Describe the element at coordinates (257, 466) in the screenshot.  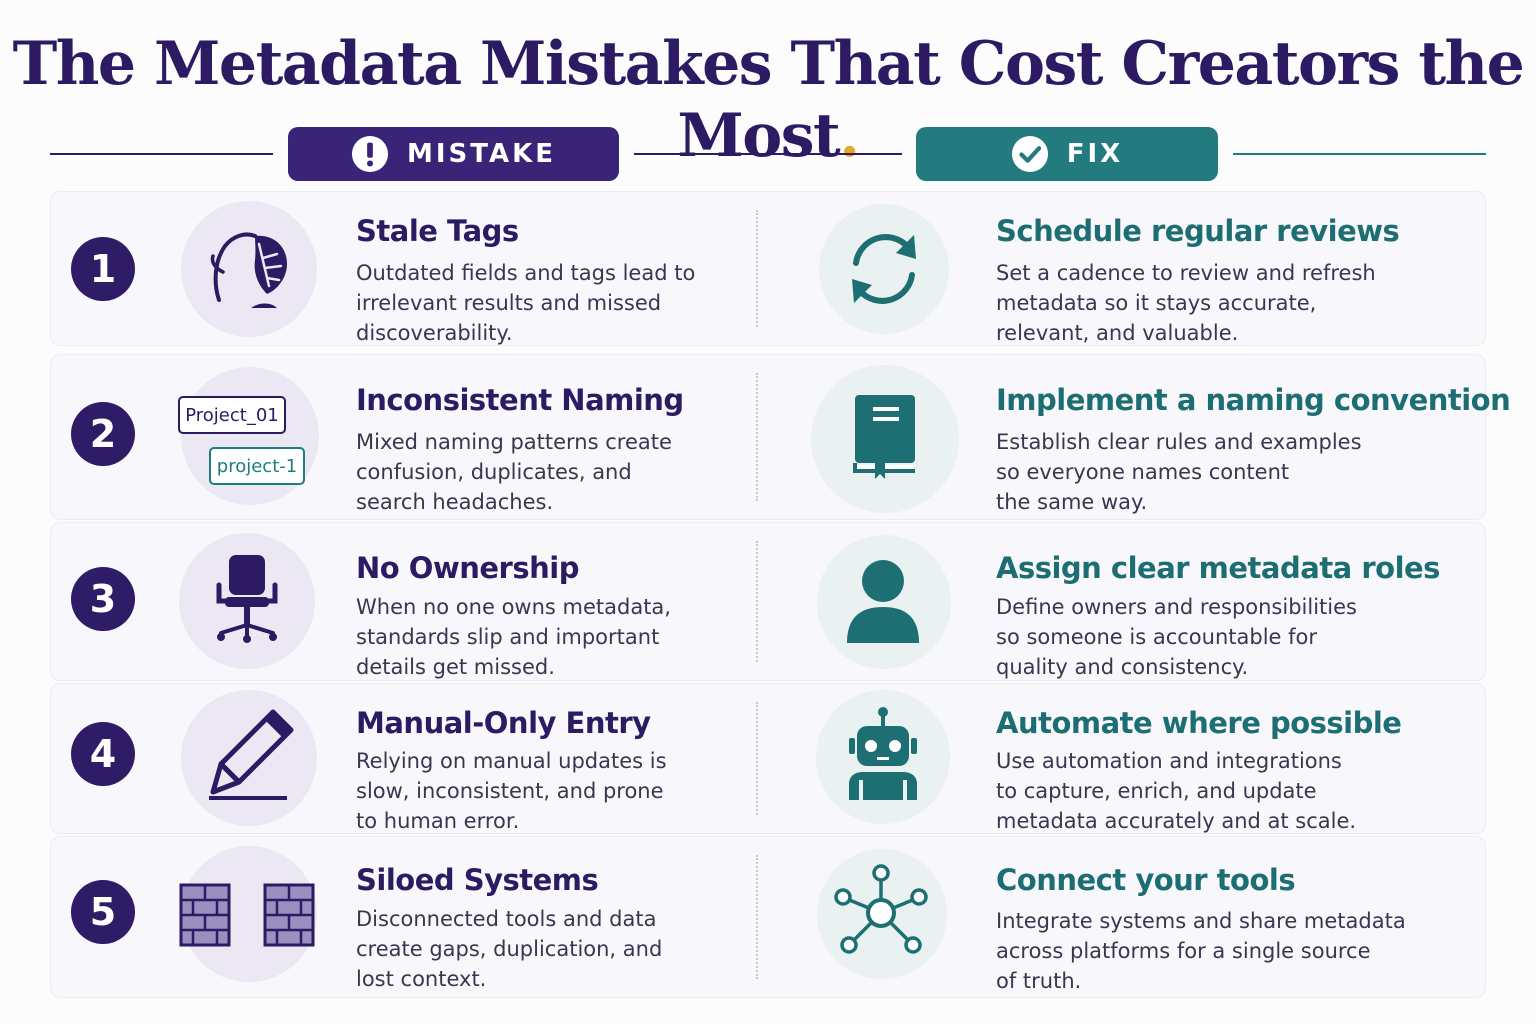
I see `tag-project-hyphen: project-1` at that location.